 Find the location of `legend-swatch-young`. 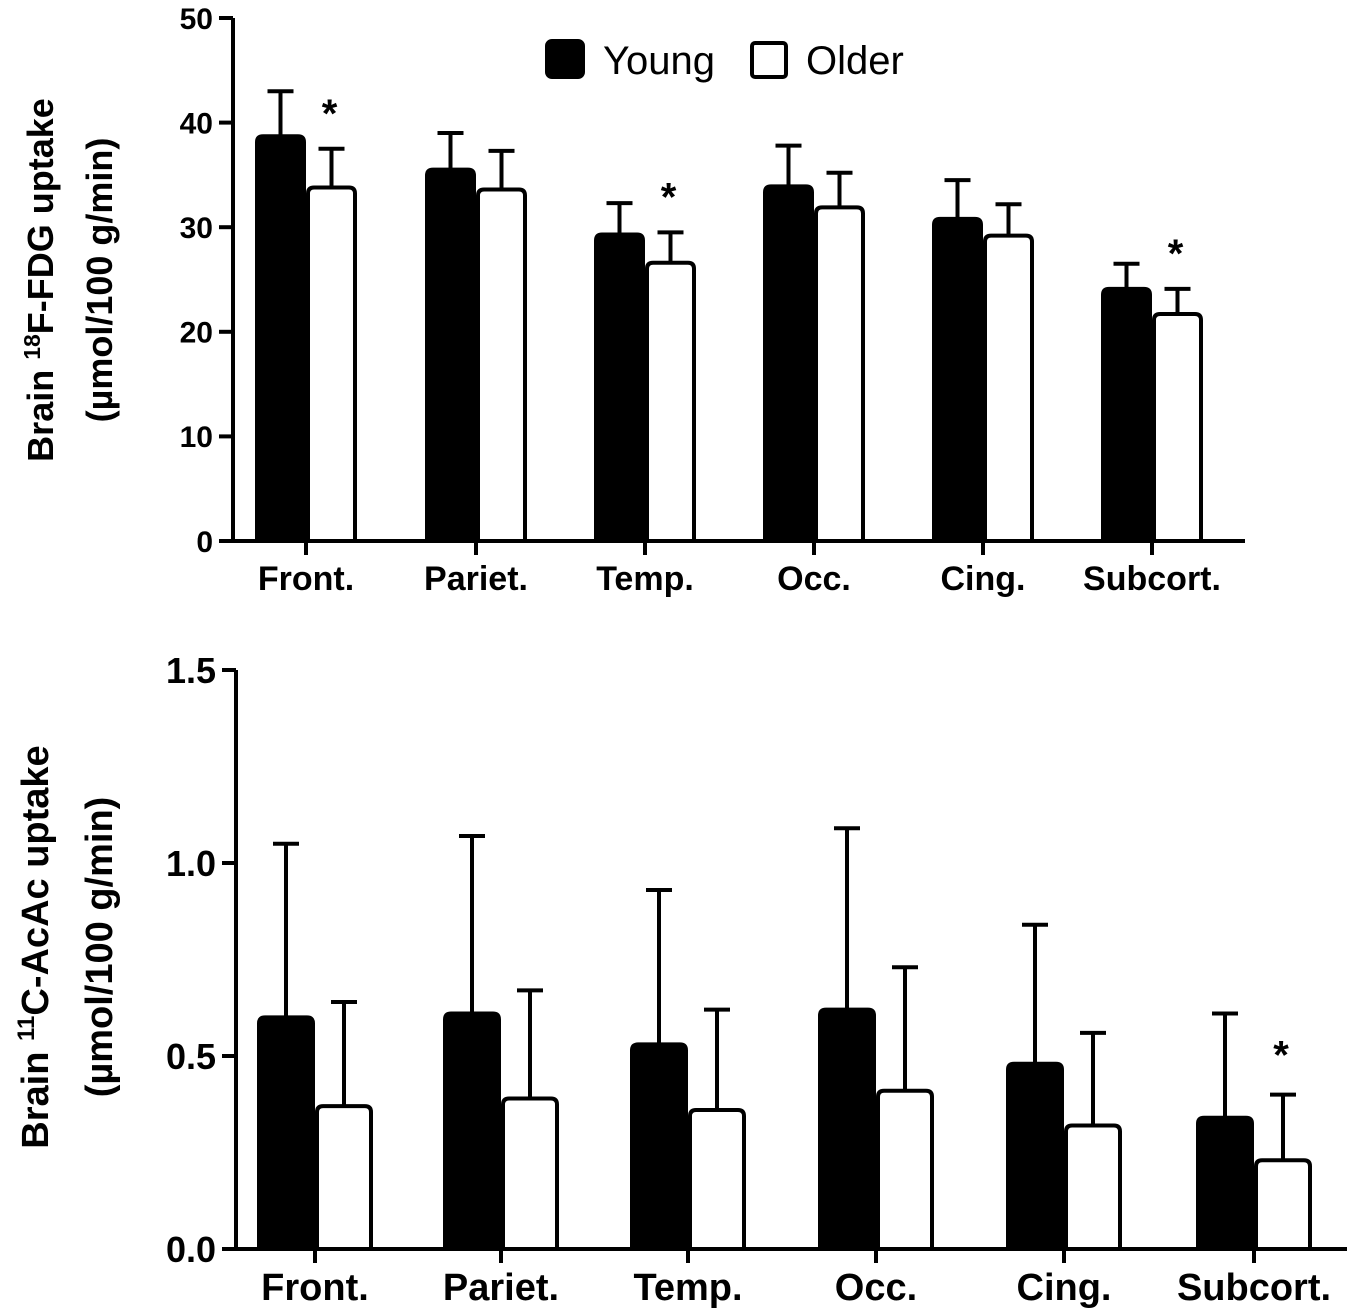

legend-swatch-young is located at coordinates (565, 59).